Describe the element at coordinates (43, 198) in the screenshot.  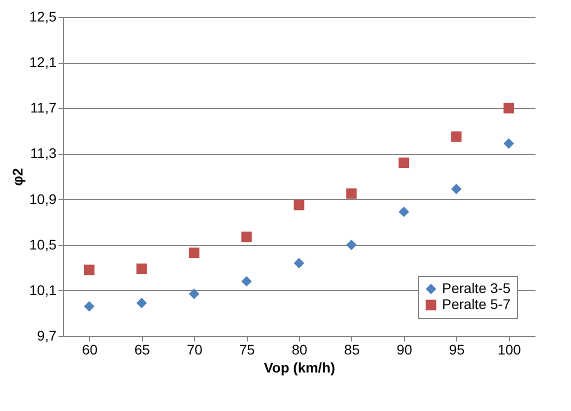
I see `y-tick-label: 10,9` at that location.